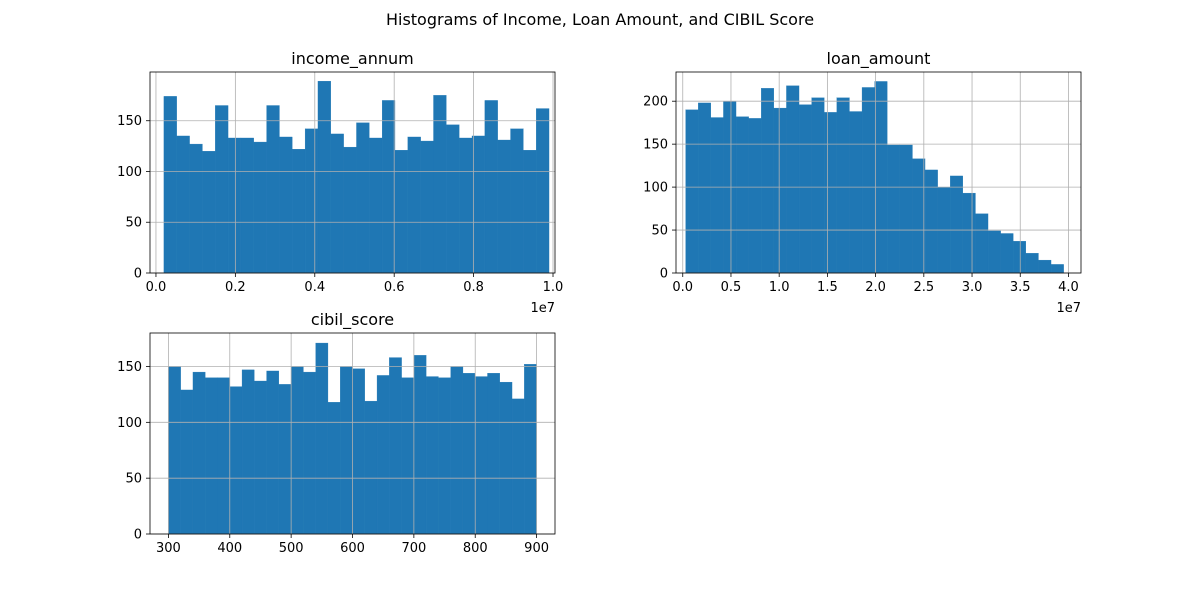 This screenshot has height=600, width=1200. I want to click on loan-ytick-label: 150, so click(655, 145).